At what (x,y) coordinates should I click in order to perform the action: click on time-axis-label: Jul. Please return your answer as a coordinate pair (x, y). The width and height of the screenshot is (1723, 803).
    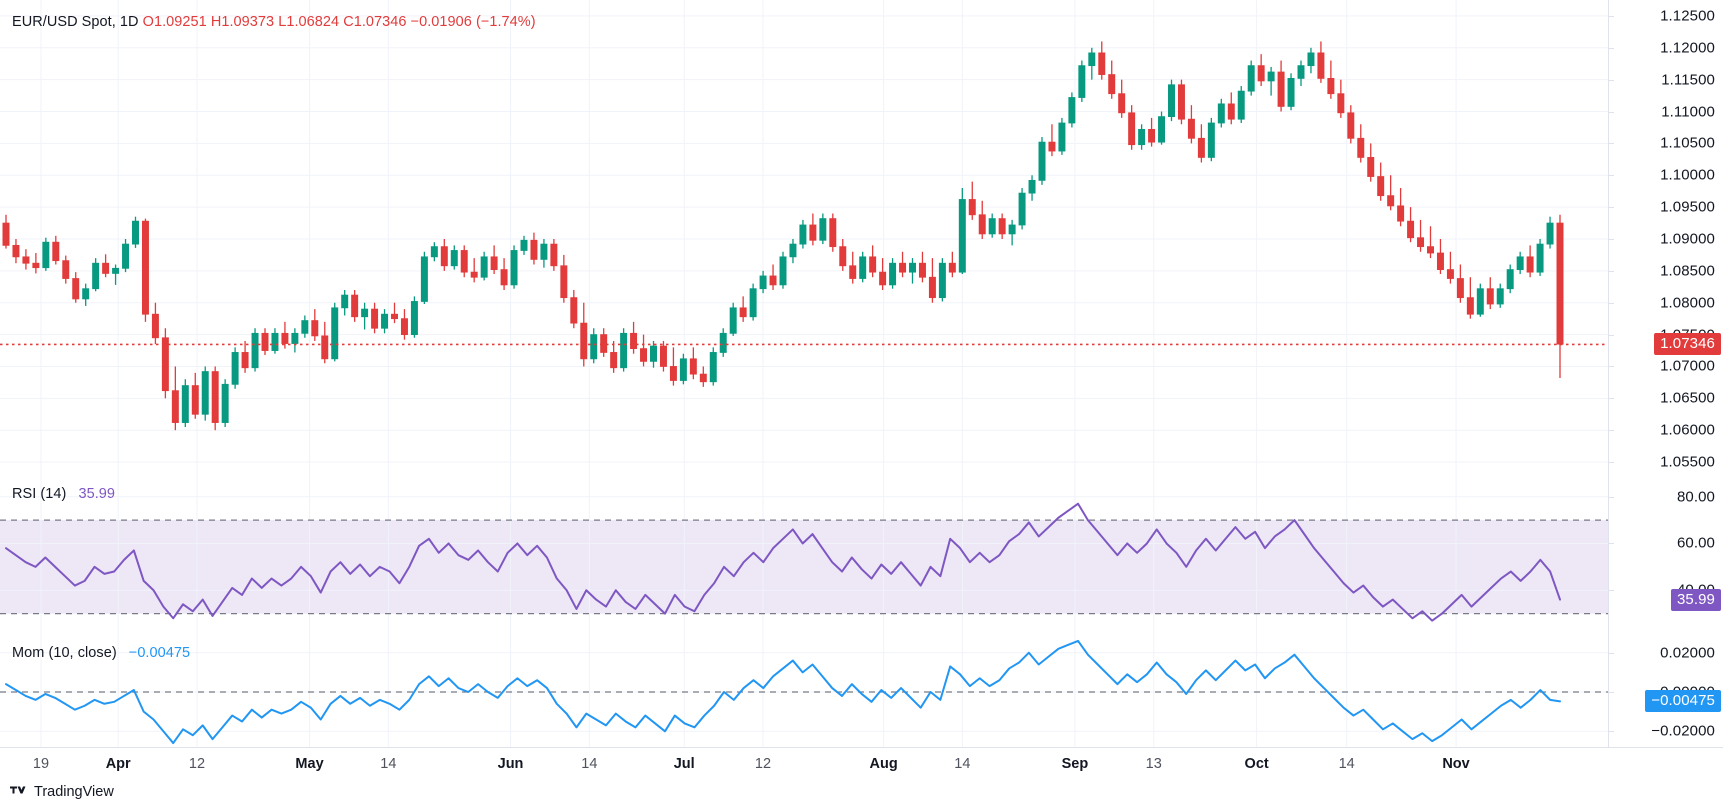
    Looking at the image, I should click on (684, 764).